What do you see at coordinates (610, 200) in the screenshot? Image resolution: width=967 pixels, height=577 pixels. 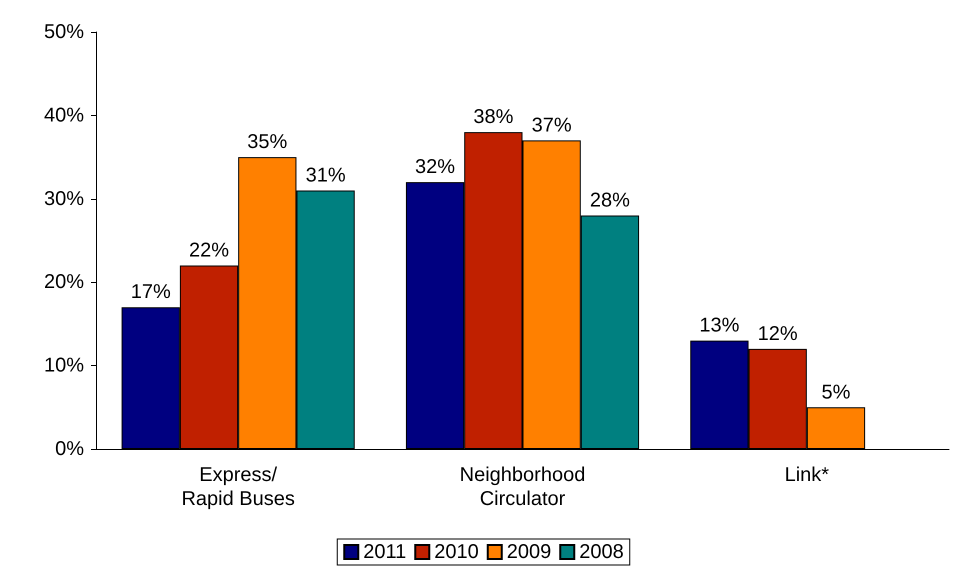 I see `data-label: 28%` at bounding box center [610, 200].